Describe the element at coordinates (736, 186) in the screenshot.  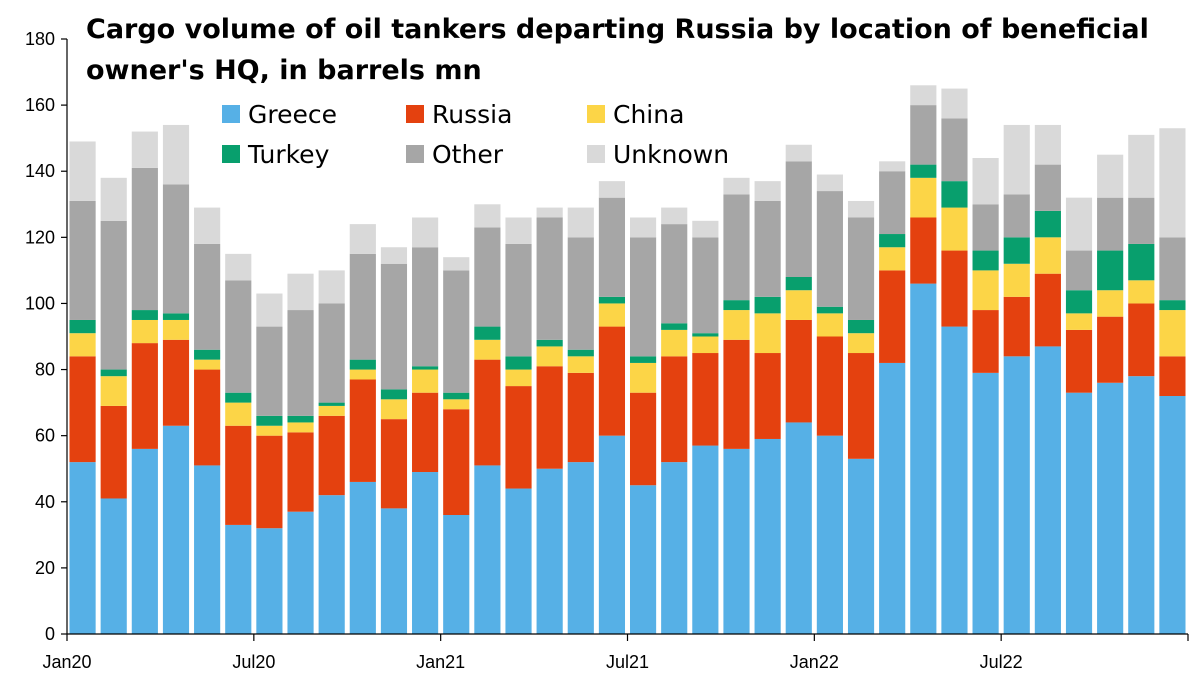
I see `bar-segment-unknown-oct21` at that location.